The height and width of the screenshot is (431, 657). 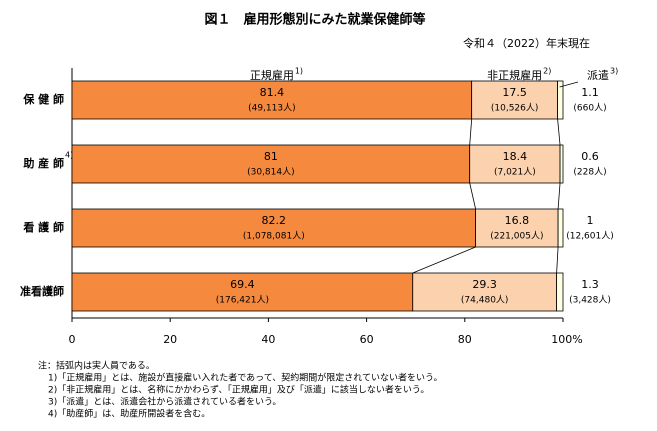 What do you see at coordinates (515, 156) in the screenshot?
I see `value-label: 18.4` at bounding box center [515, 156].